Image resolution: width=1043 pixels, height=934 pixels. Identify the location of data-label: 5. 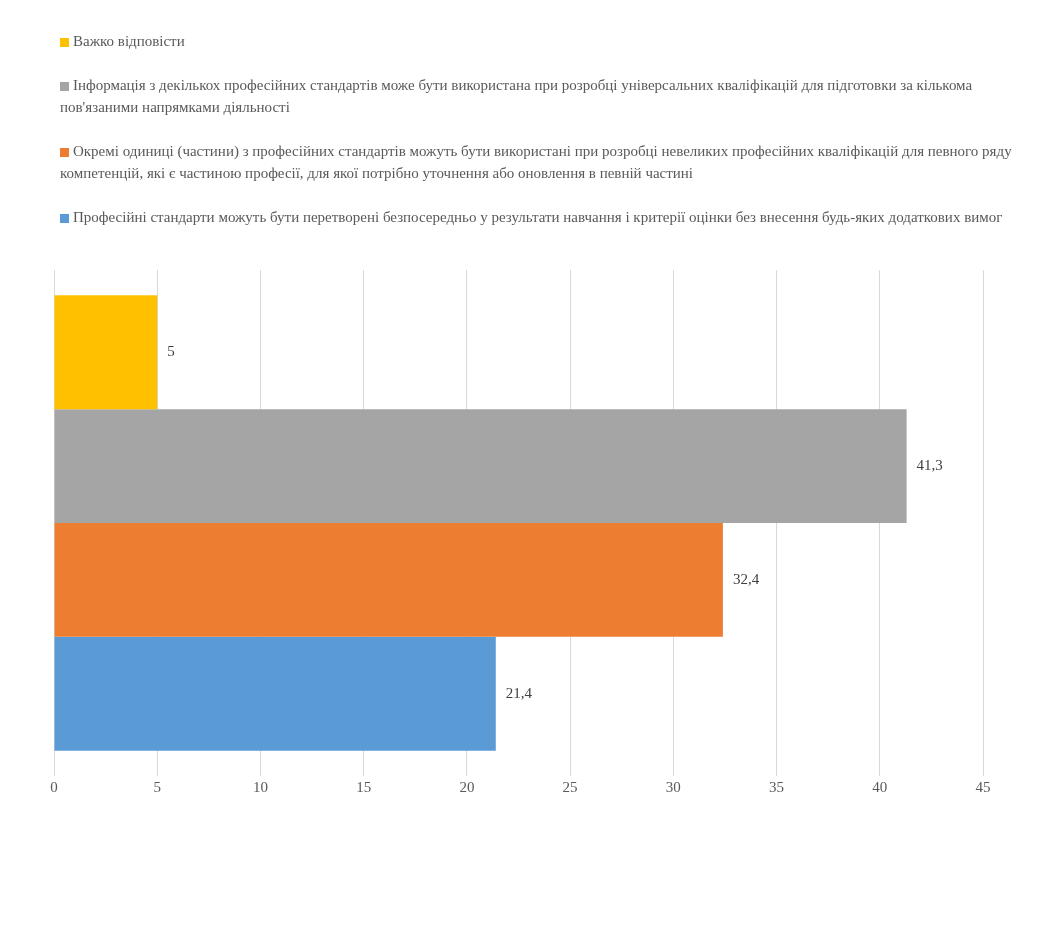
(171, 351).